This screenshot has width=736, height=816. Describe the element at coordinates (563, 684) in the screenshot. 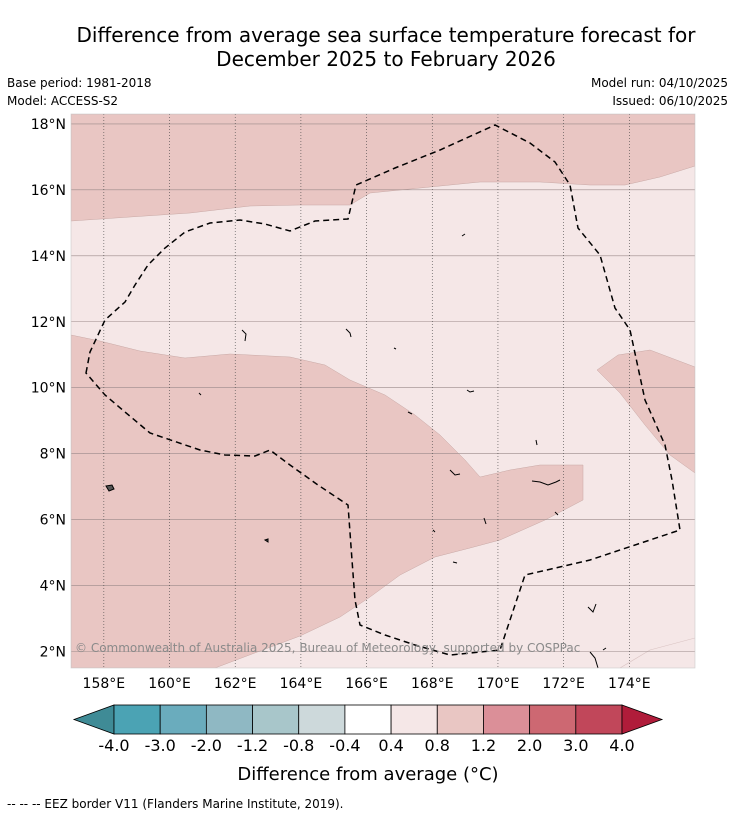

I see `longitude-label: 172°E` at that location.